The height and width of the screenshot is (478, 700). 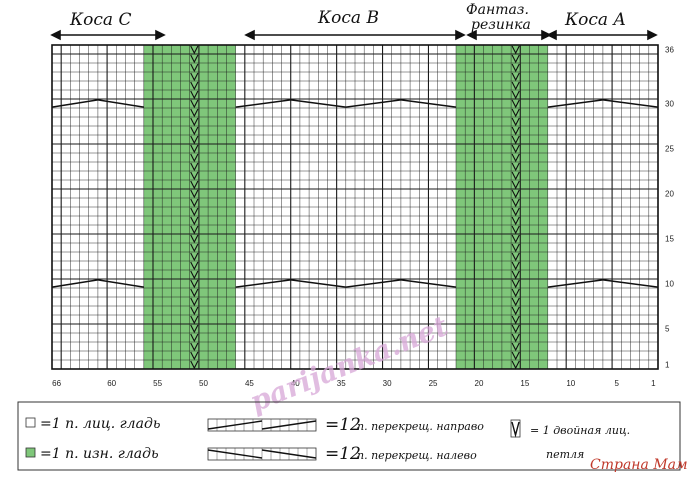 I want to click on arrow-b-right-head, so click(x=460, y=35).